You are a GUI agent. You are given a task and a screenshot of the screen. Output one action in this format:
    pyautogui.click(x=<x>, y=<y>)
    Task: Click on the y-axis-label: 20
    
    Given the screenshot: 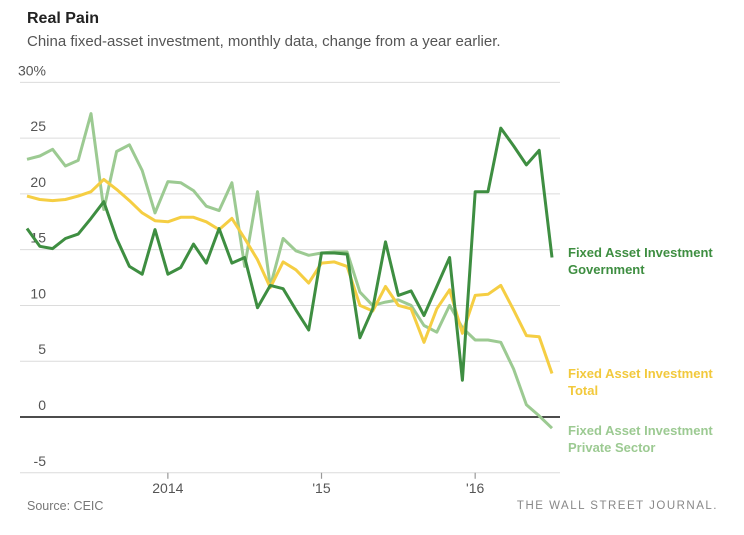 What is the action you would take?
    pyautogui.click(x=38, y=182)
    